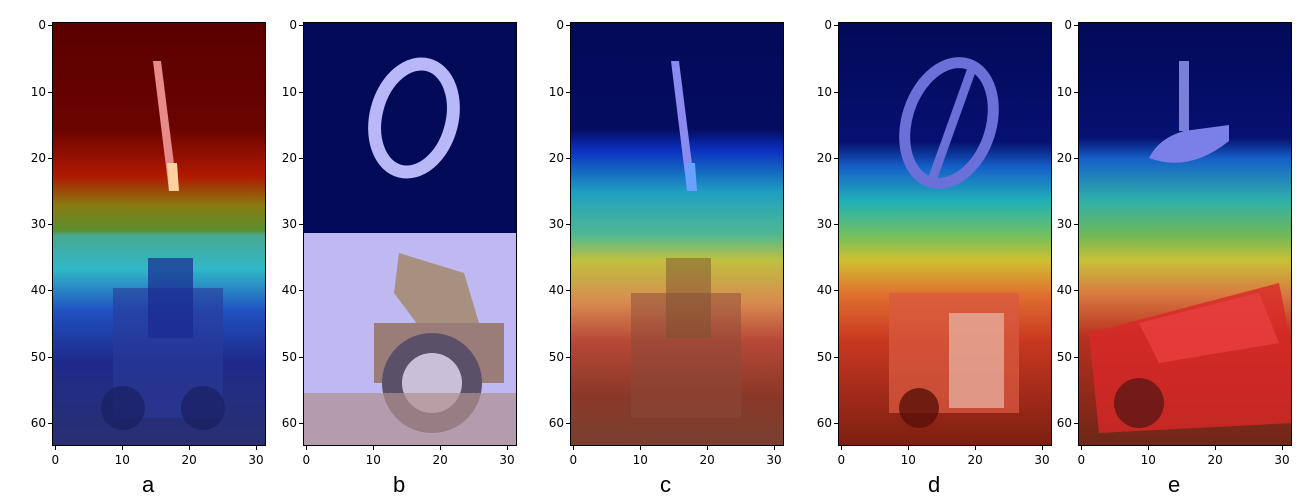  Describe the element at coordinates (945, 234) in the screenshot. I see `image-panel-d` at that location.